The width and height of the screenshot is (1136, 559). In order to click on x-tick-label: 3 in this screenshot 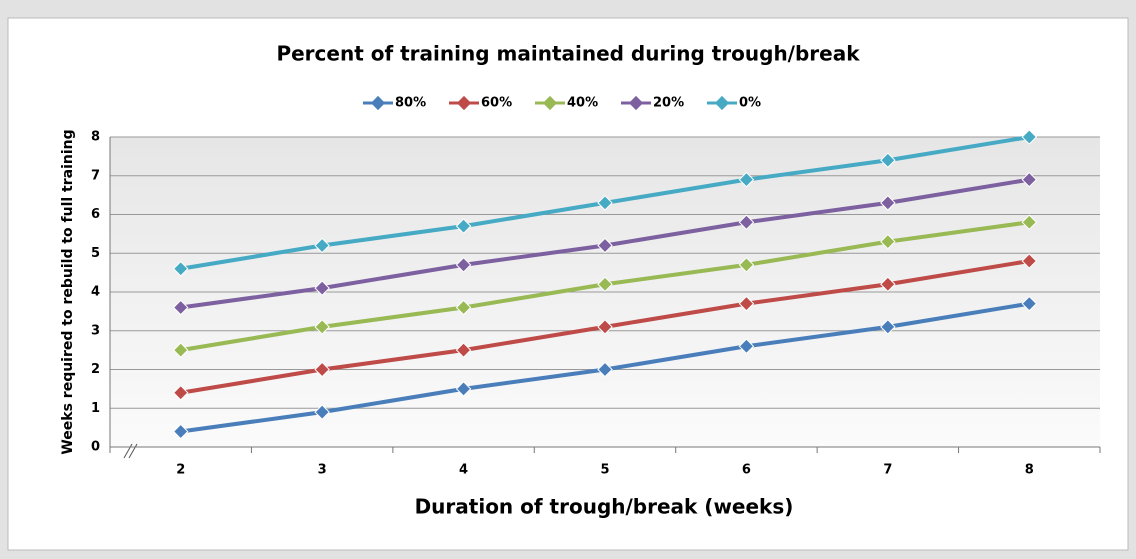, I will do `click(322, 470)`.